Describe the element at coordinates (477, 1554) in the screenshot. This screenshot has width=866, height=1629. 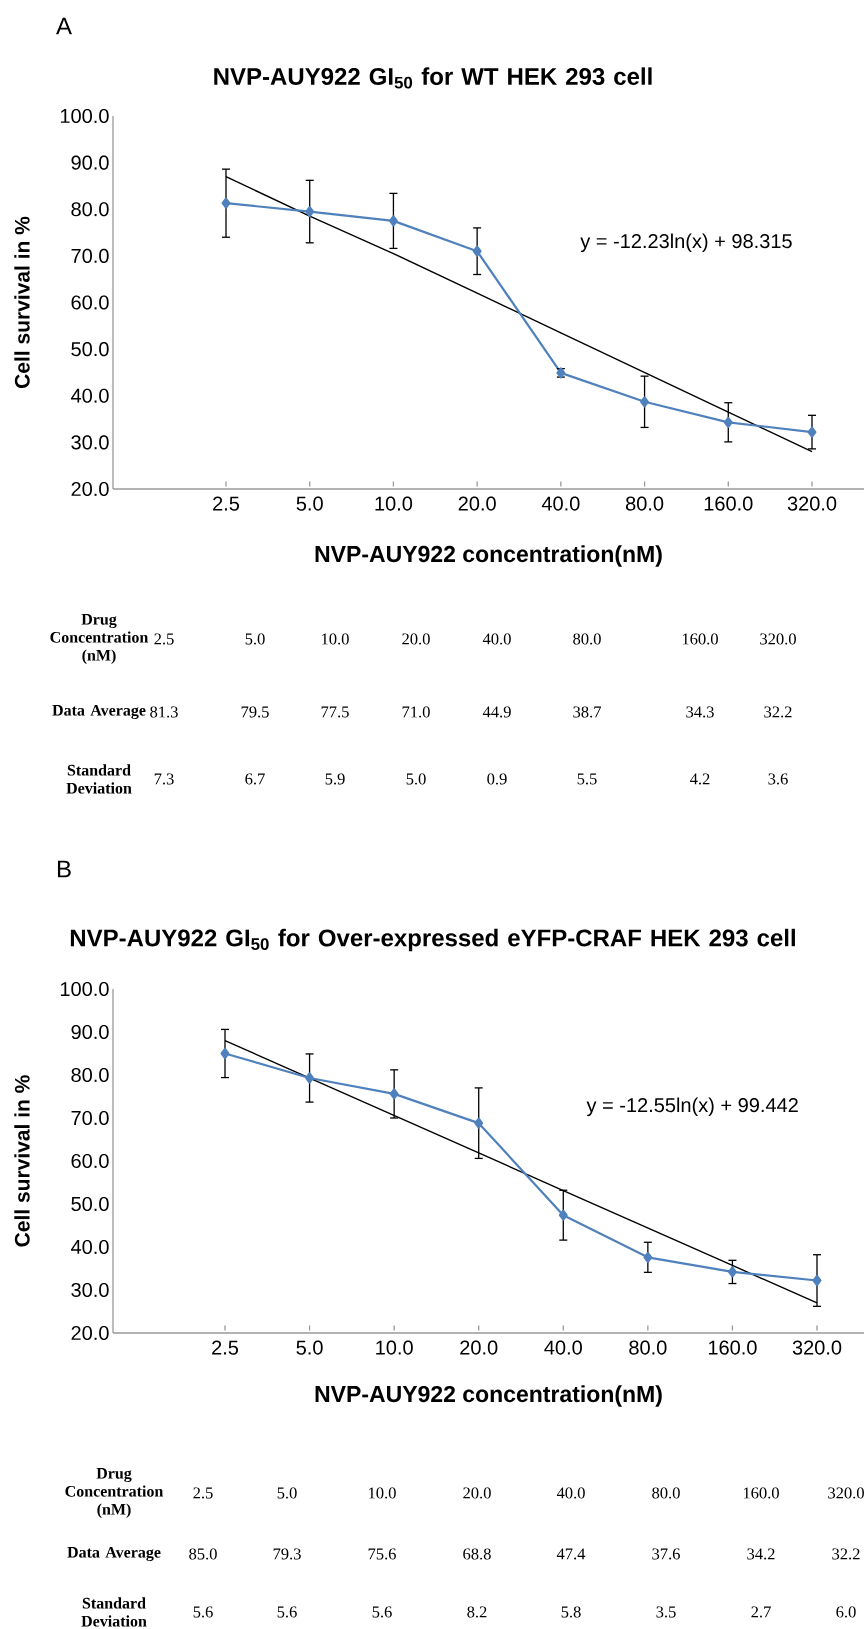
I see `text: 68.8` at that location.